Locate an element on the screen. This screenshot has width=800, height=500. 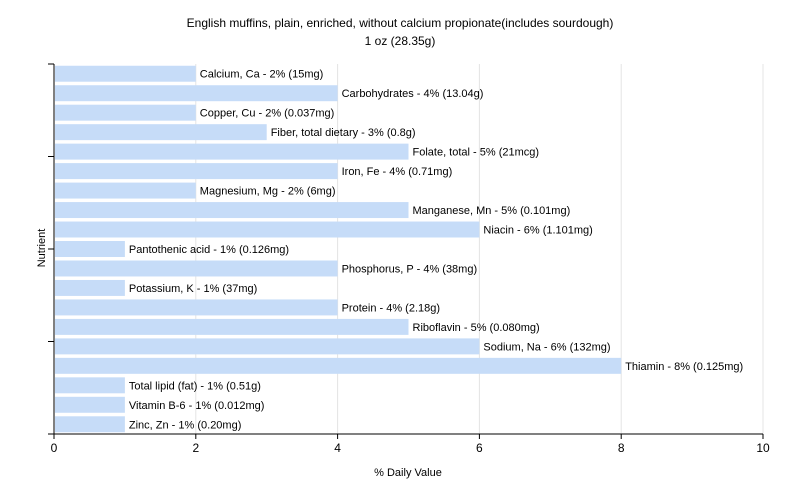
bar-data-label: Riboflavin - 5% (0.080mg) is located at coordinates (476, 328).